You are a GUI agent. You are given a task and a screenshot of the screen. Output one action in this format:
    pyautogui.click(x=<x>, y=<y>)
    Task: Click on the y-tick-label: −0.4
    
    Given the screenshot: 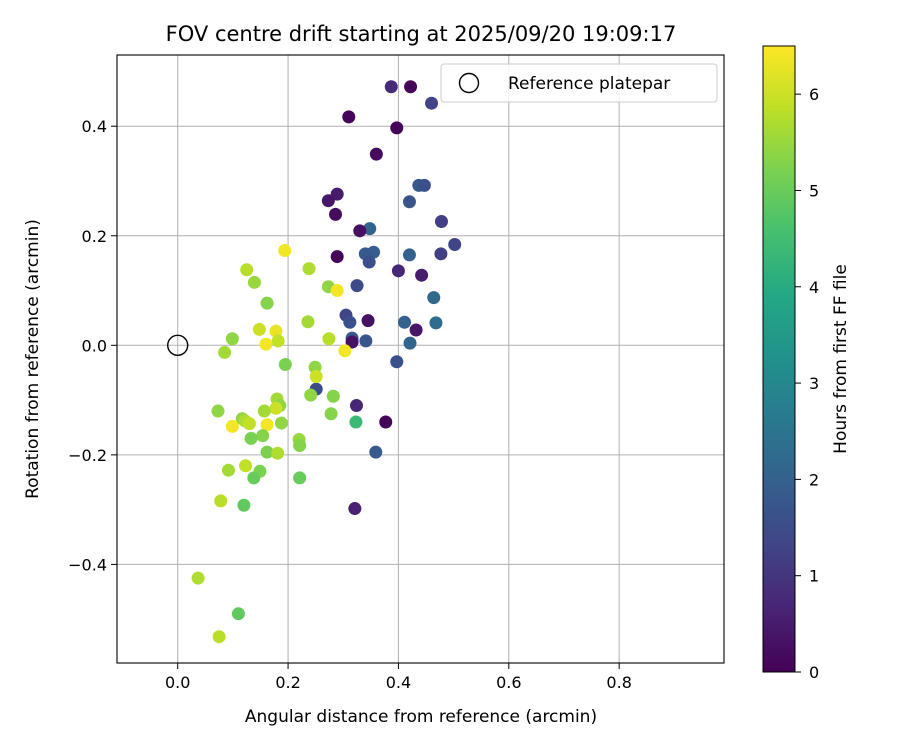 What is the action you would take?
    pyautogui.click(x=87, y=564)
    